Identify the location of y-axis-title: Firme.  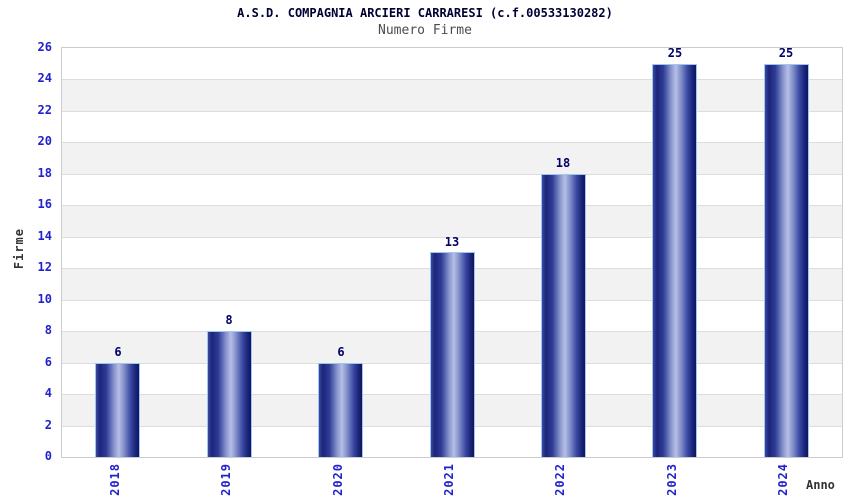
(19, 249).